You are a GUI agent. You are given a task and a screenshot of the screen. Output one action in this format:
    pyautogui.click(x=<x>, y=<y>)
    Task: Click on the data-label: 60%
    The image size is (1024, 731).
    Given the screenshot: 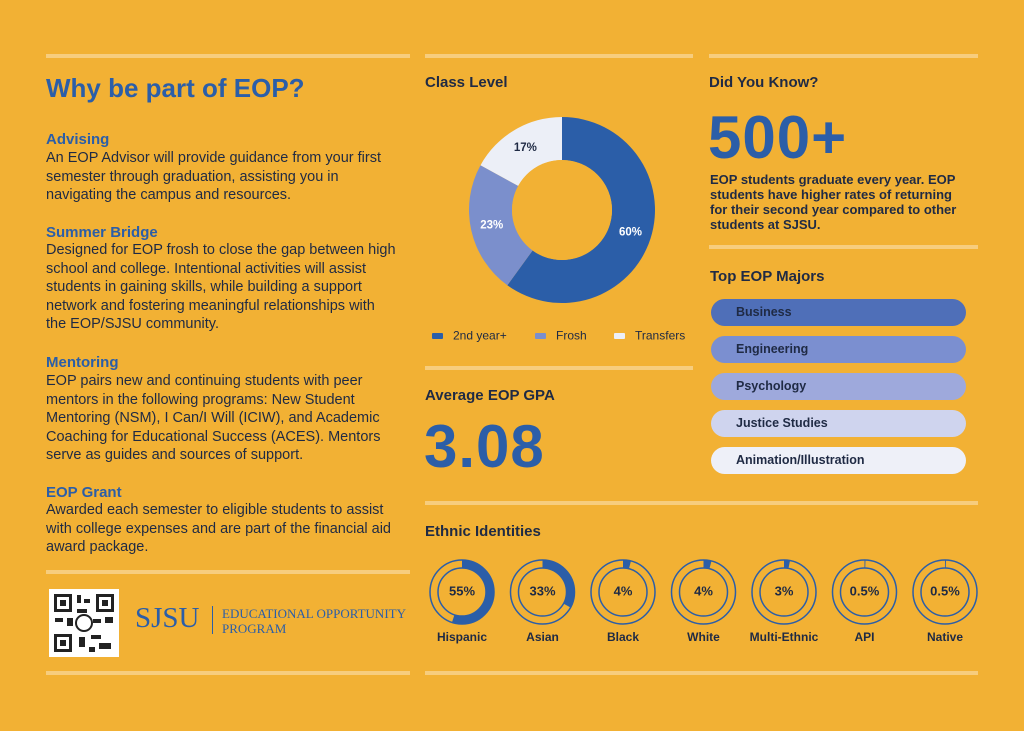 What is the action you would take?
    pyautogui.click(x=630, y=232)
    